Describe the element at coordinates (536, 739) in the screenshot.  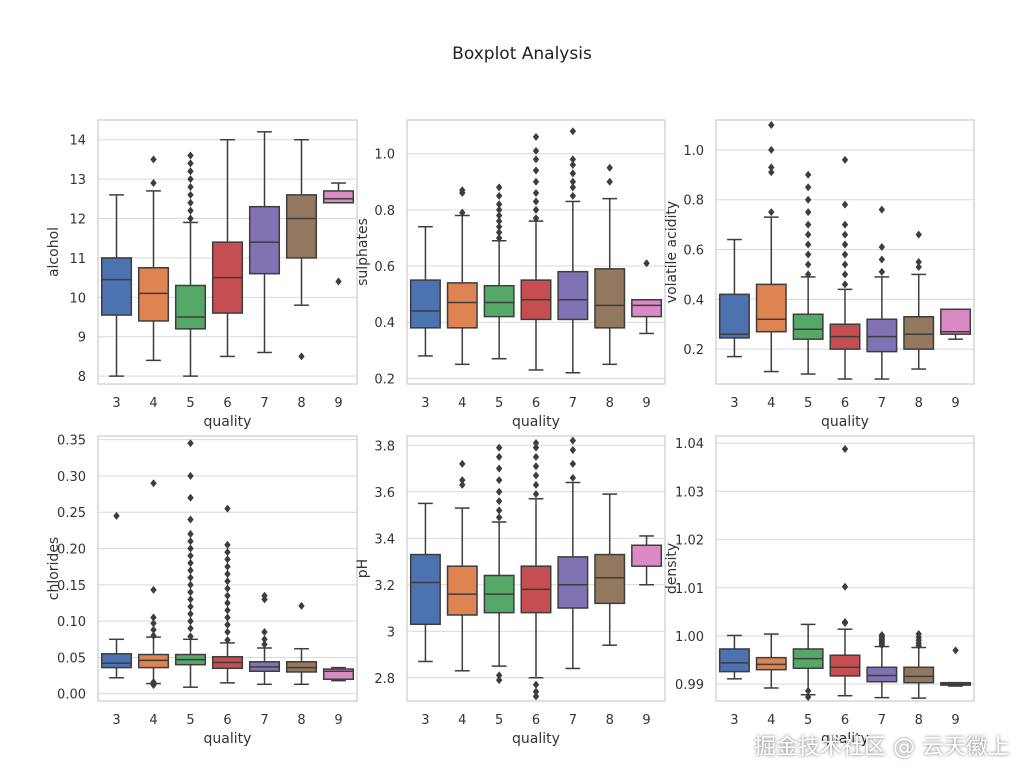
I see `x-axis-label: quality` at that location.